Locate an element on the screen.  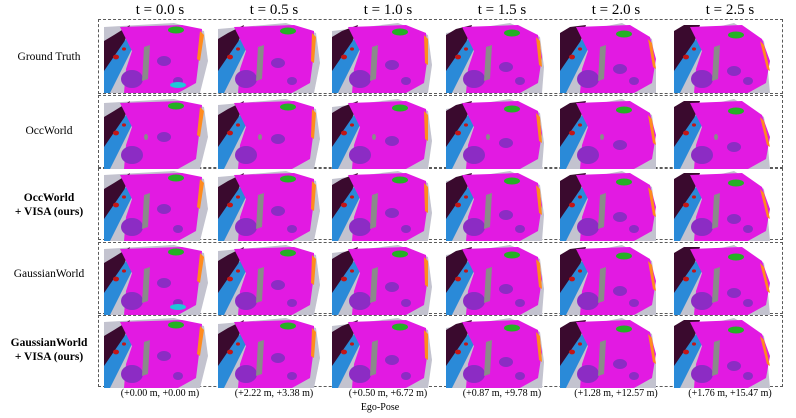
ego-pose-5: (+1.76 m, +15.47 m) is located at coordinates (730, 393).